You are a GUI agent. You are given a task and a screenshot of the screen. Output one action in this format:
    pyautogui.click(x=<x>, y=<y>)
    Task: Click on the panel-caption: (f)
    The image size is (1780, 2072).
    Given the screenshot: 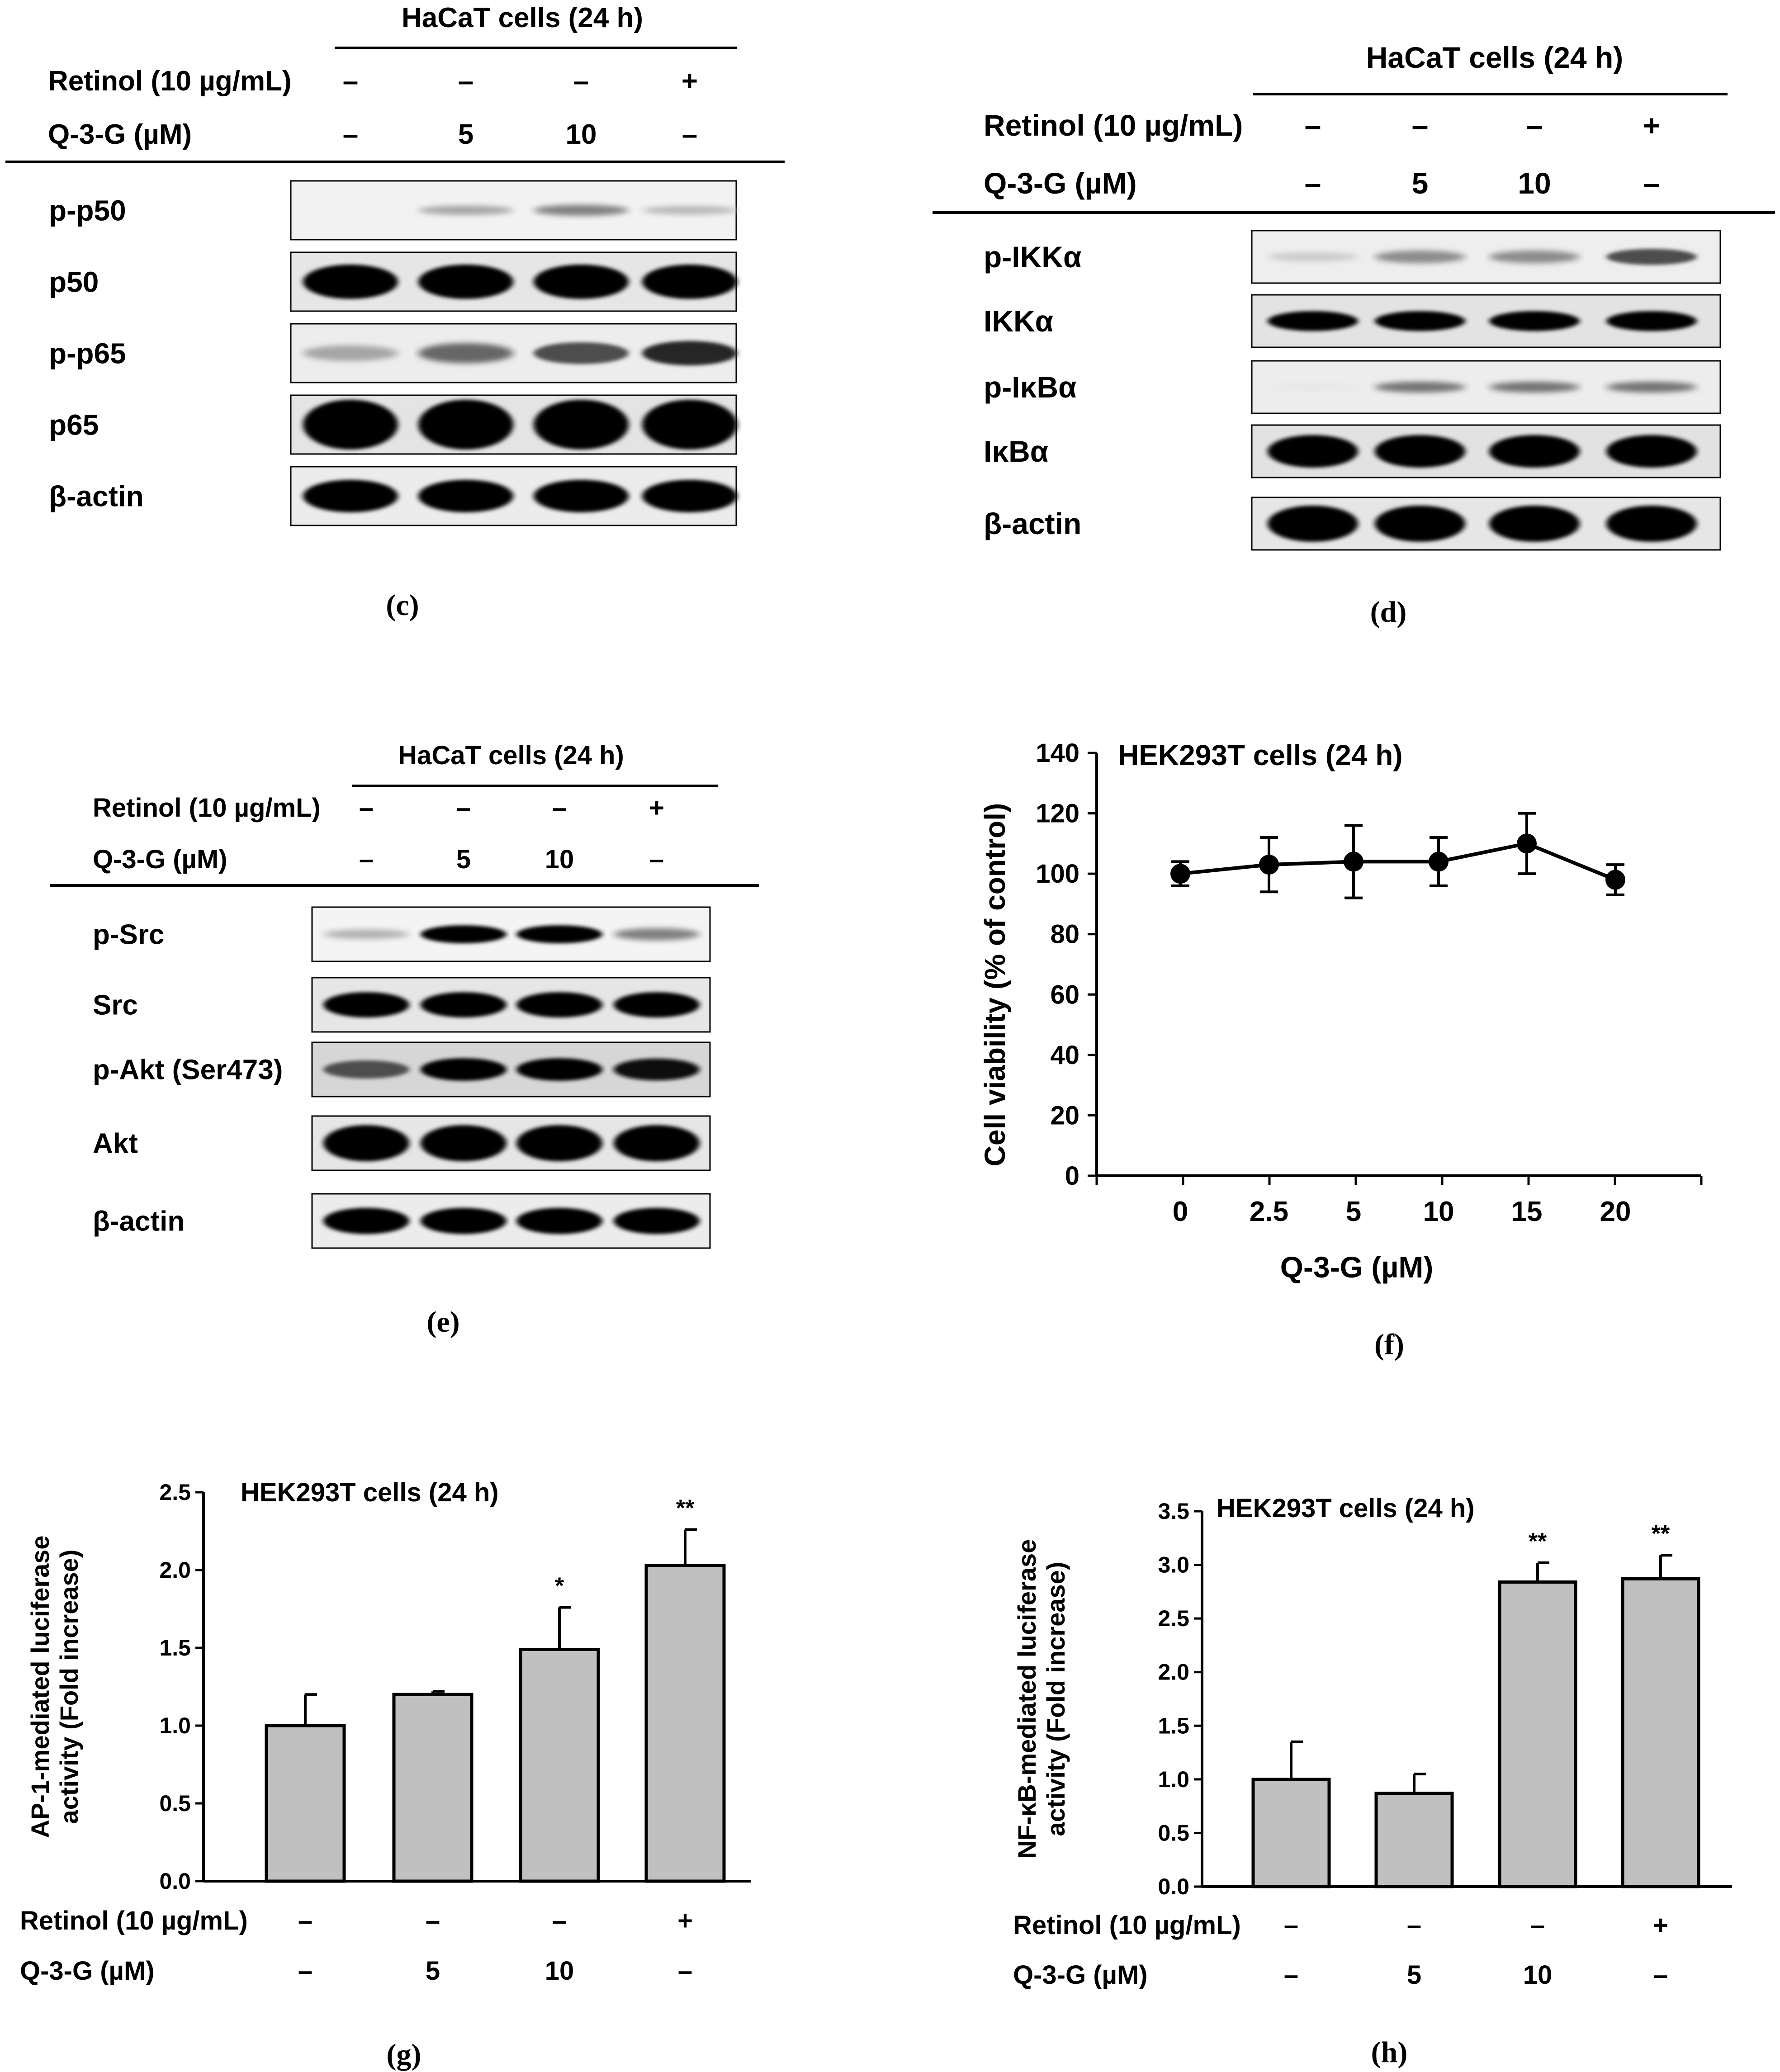 What is the action you would take?
    pyautogui.click(x=1389, y=1344)
    